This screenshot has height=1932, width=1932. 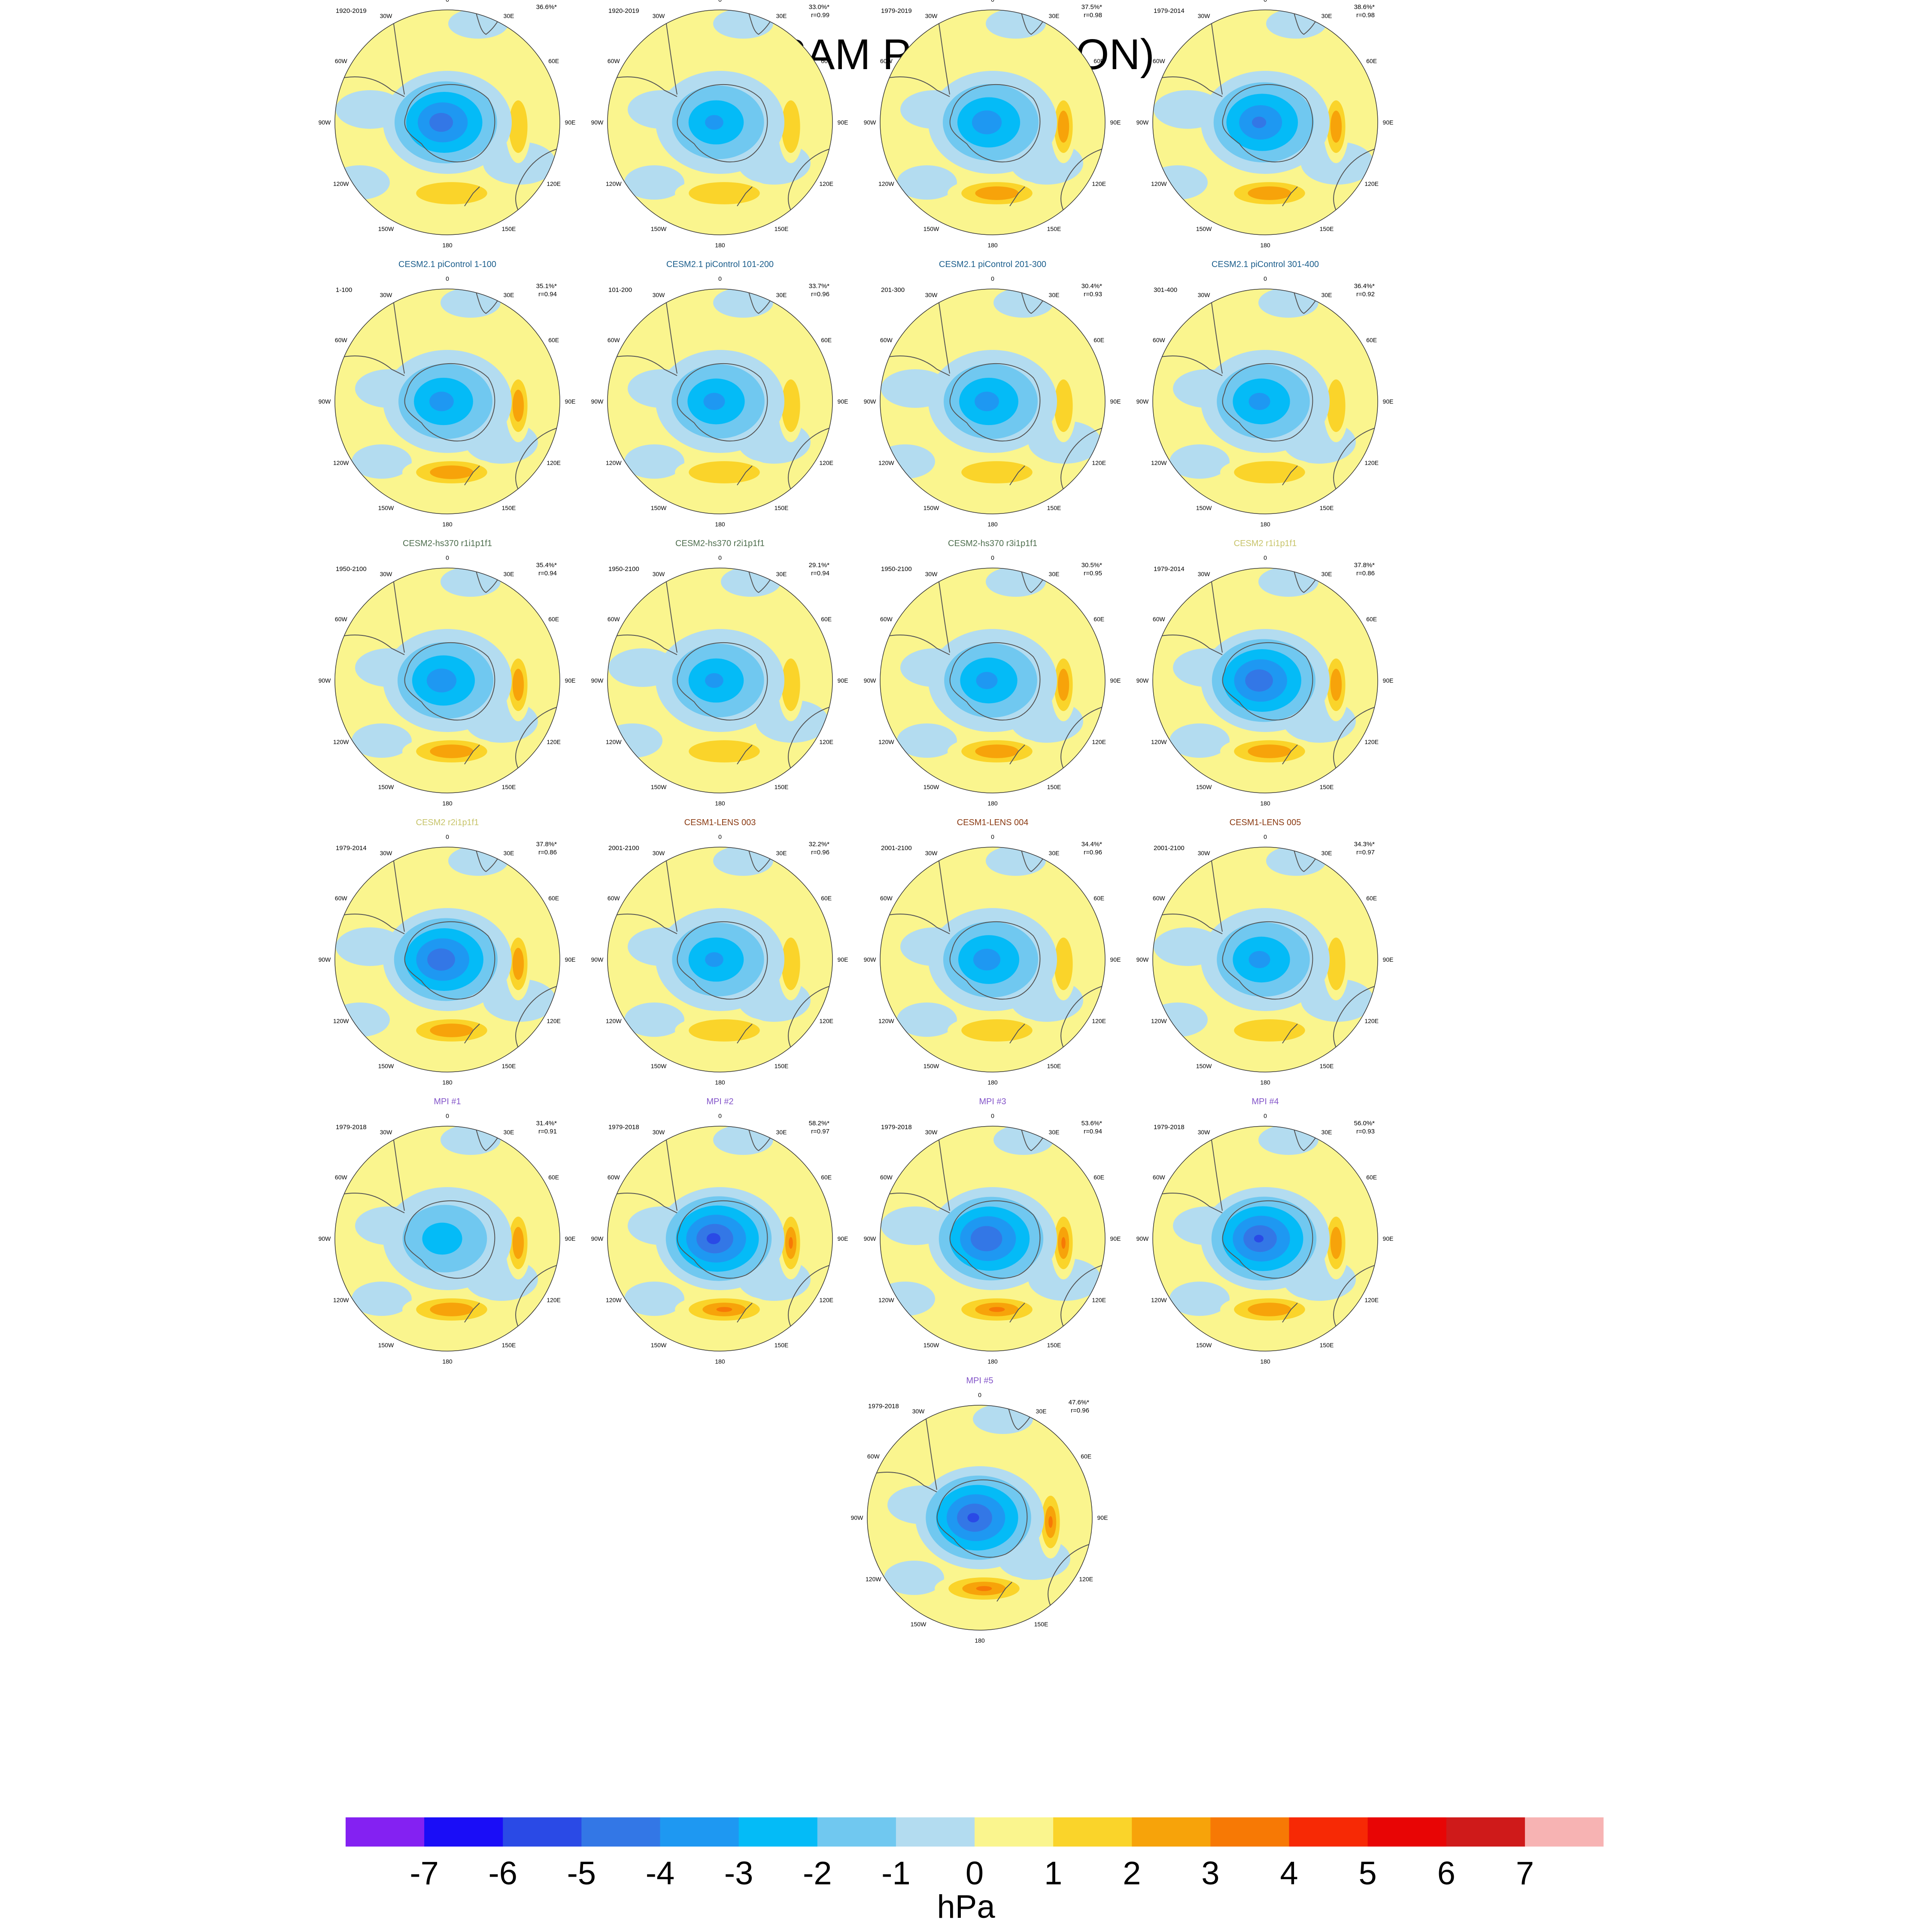 I want to click on panel-title: CESM2.1 piControl 201-300, so click(x=993, y=264).